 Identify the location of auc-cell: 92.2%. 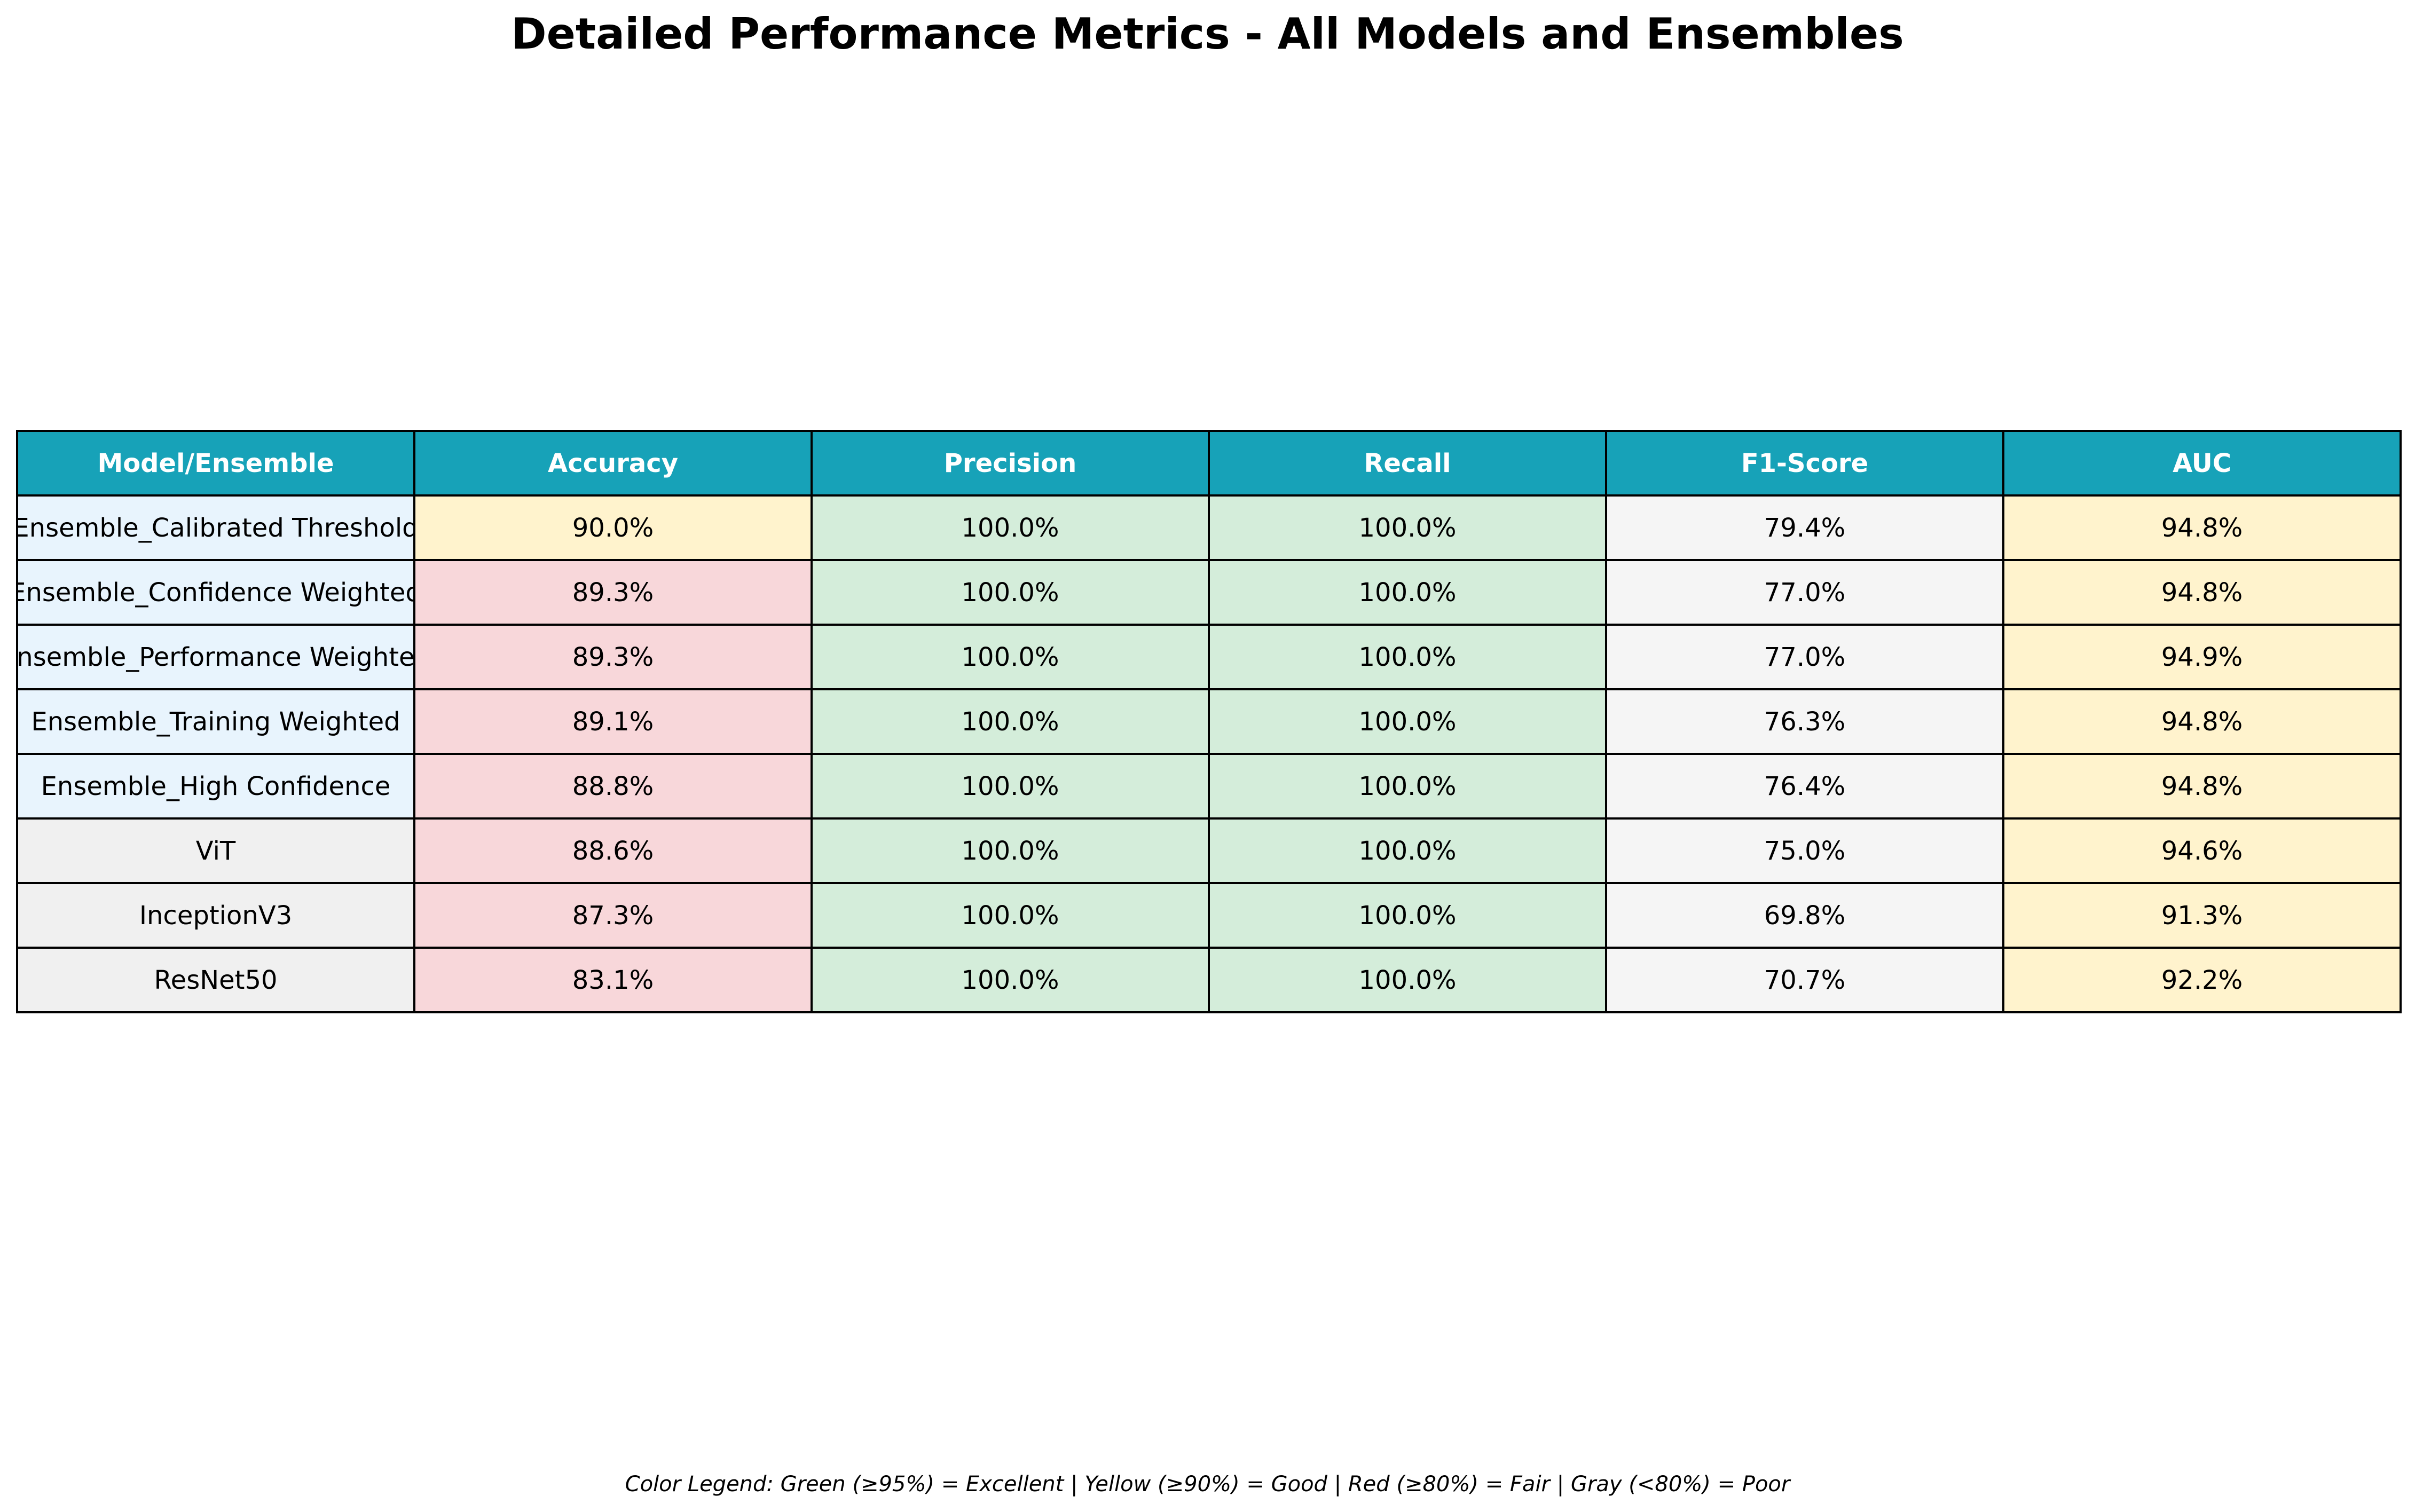
(2202, 980).